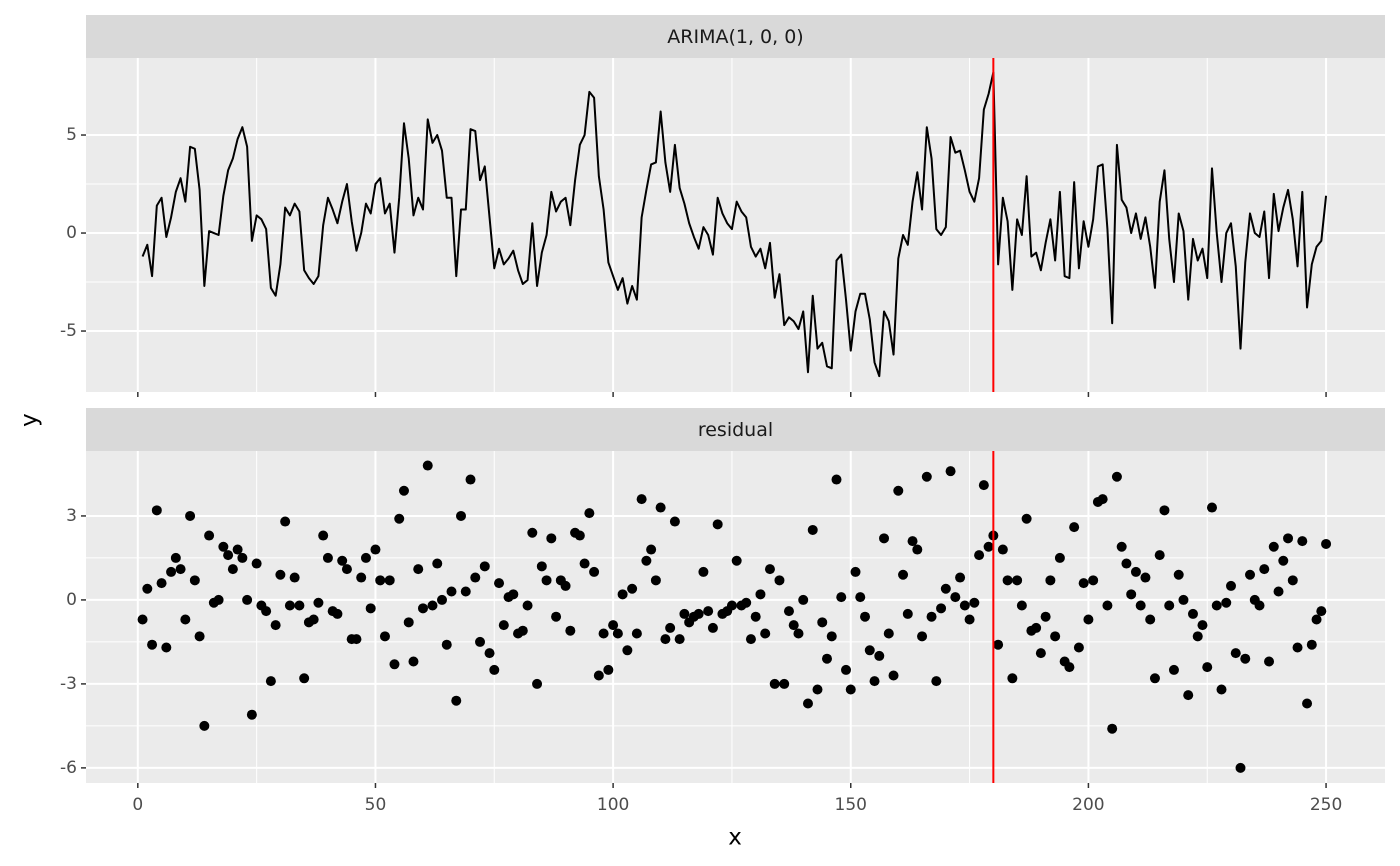 The width and height of the screenshot is (1400, 866). I want to click on x-tick-label: 50, so click(376, 805).